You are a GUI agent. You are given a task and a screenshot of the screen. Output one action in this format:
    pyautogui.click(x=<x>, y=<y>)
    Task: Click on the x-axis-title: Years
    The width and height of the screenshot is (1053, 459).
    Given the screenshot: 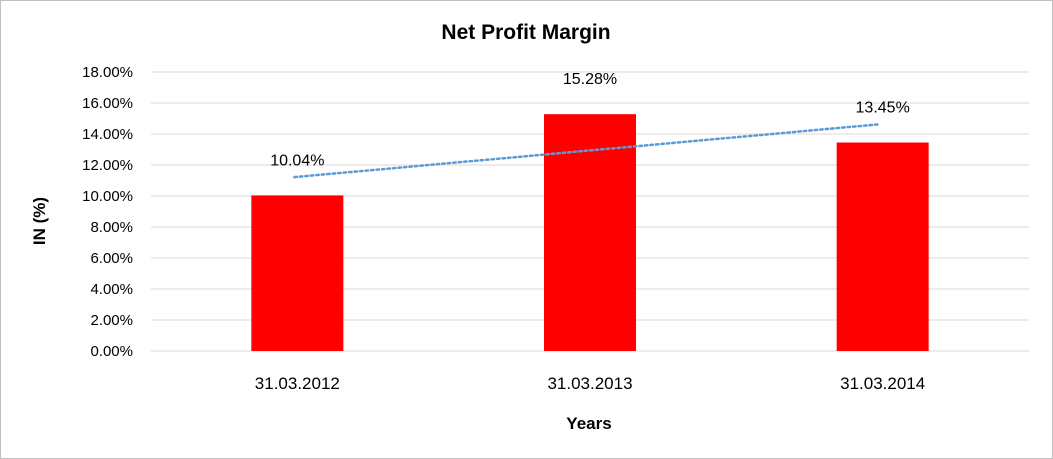 What is the action you would take?
    pyautogui.click(x=588, y=423)
    